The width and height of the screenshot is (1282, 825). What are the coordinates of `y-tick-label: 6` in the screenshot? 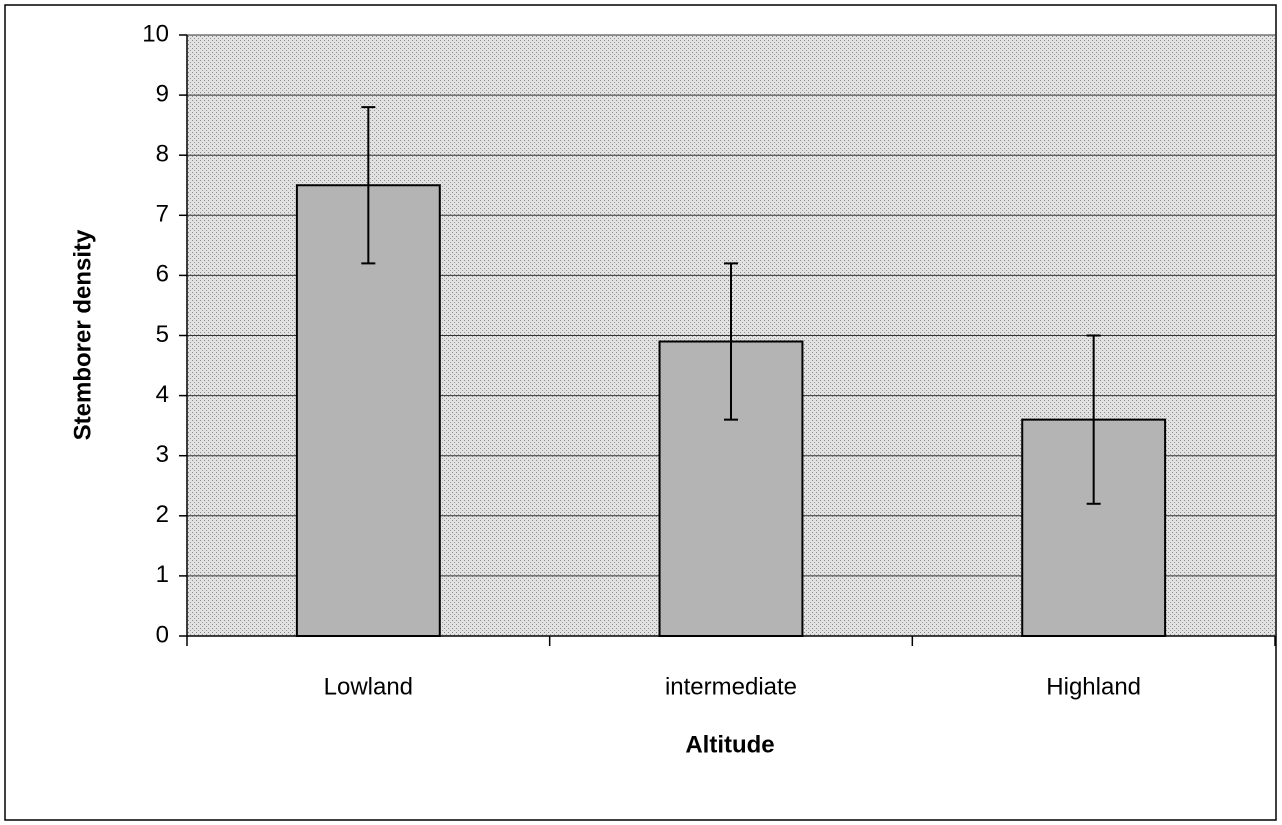 It's located at (162, 274).